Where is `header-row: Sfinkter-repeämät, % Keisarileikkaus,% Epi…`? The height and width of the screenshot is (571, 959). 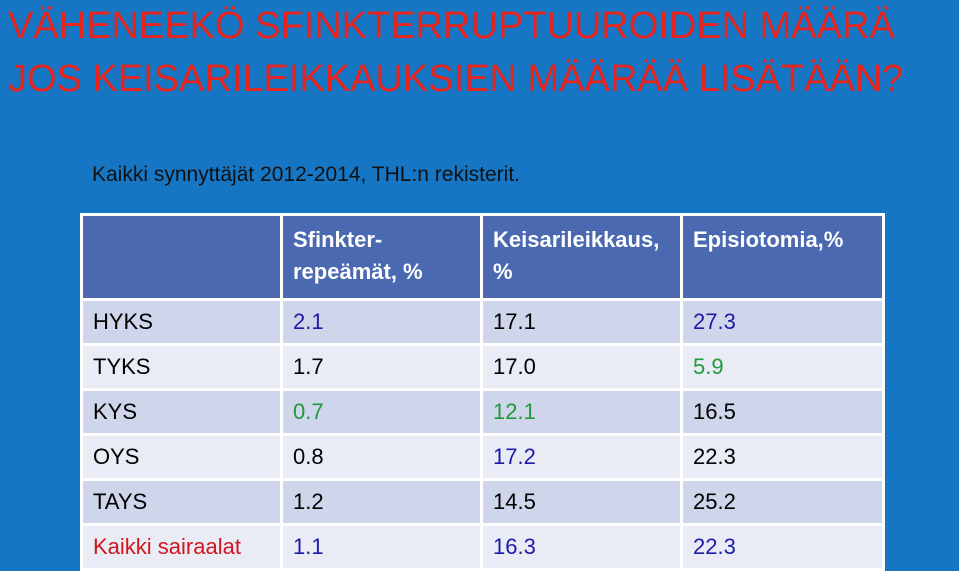
header-row: Sfinkter-repeämät, % Keisarileikkaus,% Epi… is located at coordinates (482, 257).